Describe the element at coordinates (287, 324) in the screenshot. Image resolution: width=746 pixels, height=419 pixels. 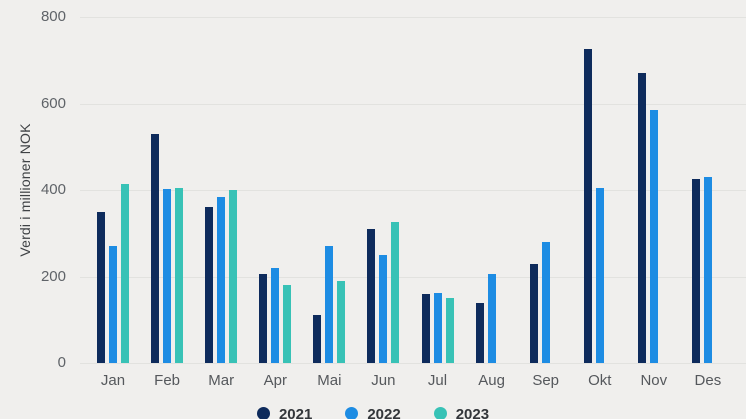
I see `bar-apr-2023` at that location.